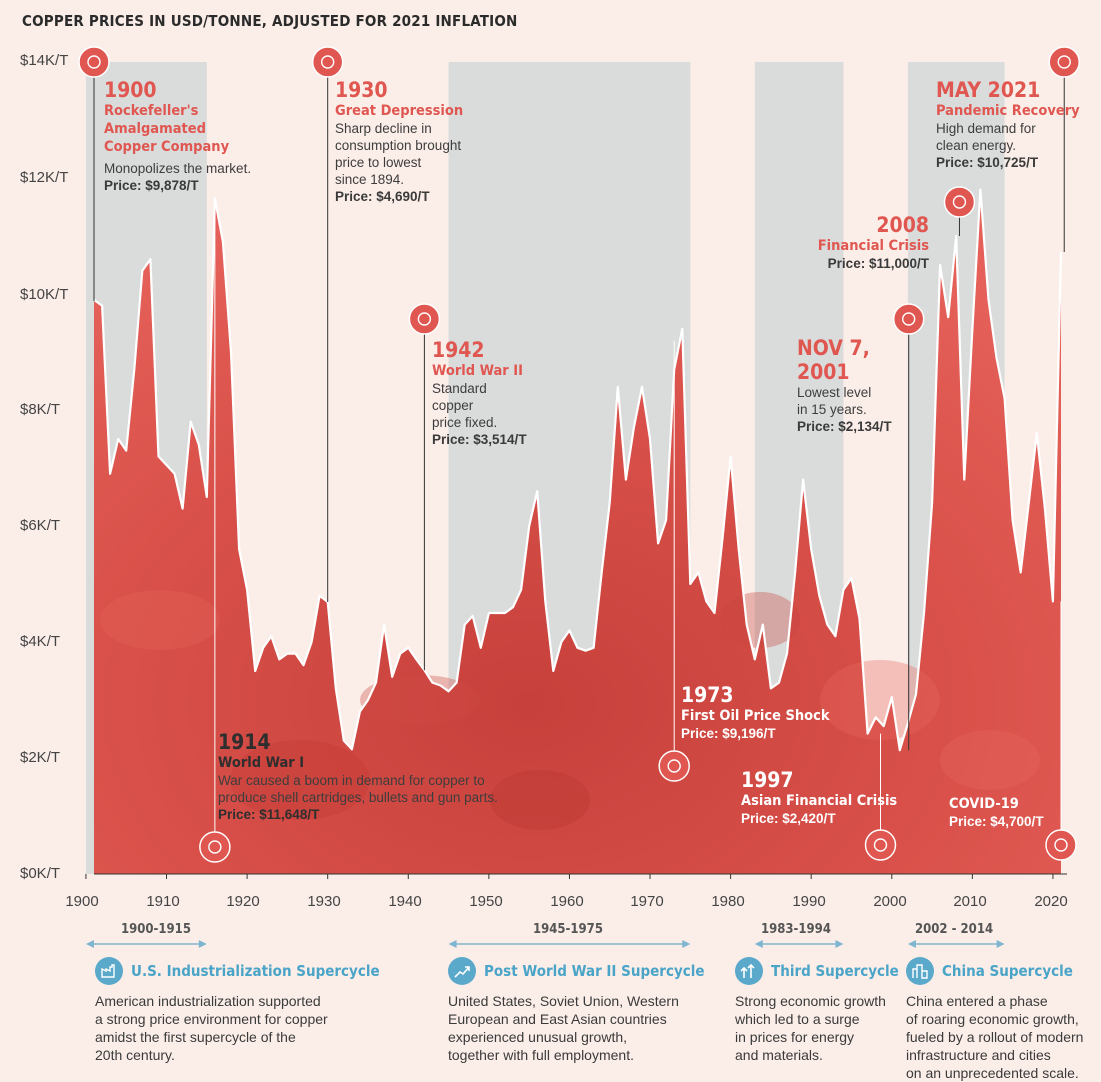 The width and height of the screenshot is (1101, 1082). I want to click on desc-line: American industrialization supported, so click(208, 1001).